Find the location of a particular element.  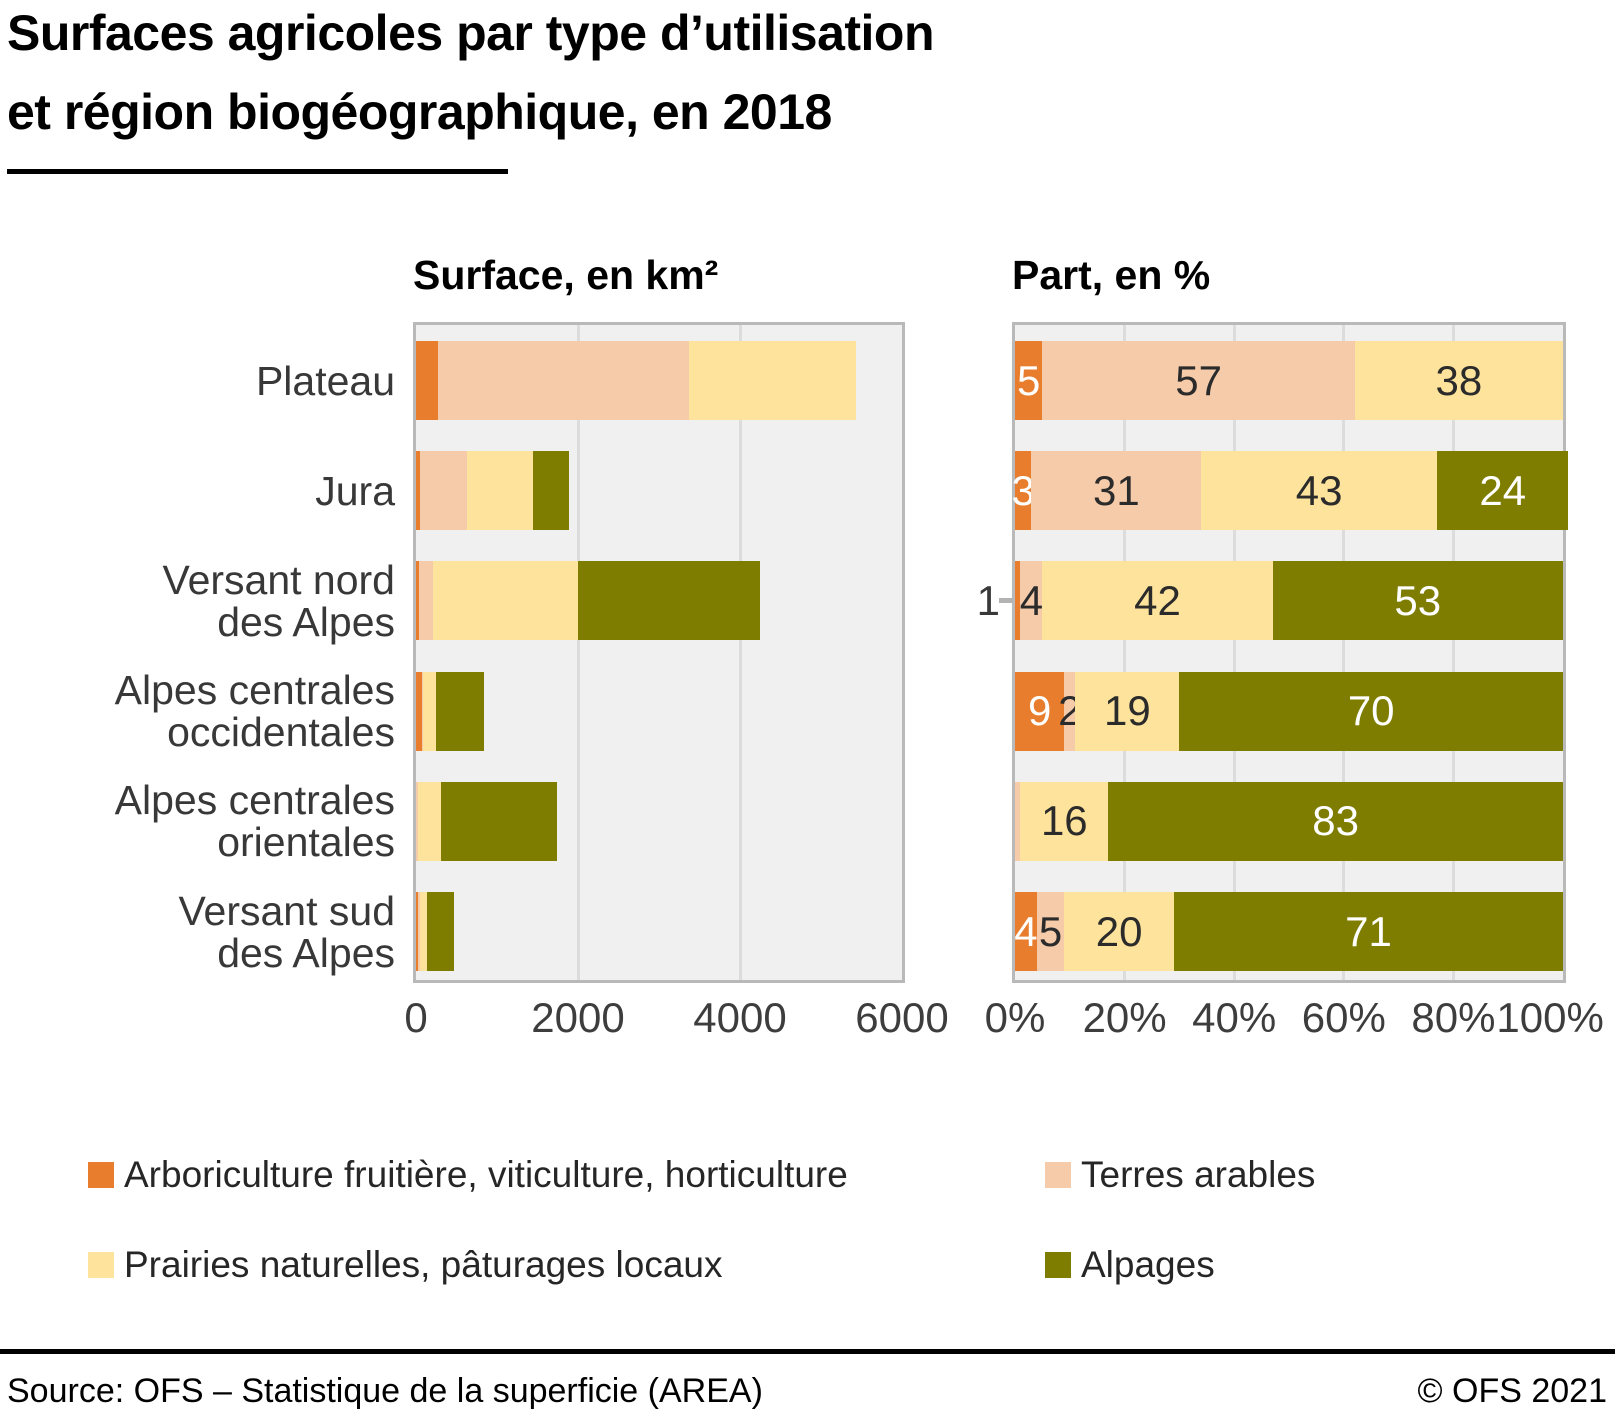

category-label-line: occidentales is located at coordinates (281, 732).